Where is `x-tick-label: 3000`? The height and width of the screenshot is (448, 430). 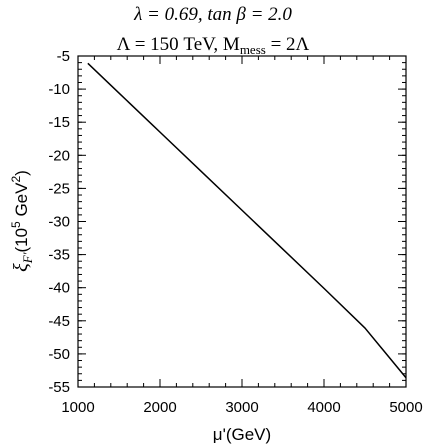 x-tick-label: 3000 is located at coordinates (241, 407).